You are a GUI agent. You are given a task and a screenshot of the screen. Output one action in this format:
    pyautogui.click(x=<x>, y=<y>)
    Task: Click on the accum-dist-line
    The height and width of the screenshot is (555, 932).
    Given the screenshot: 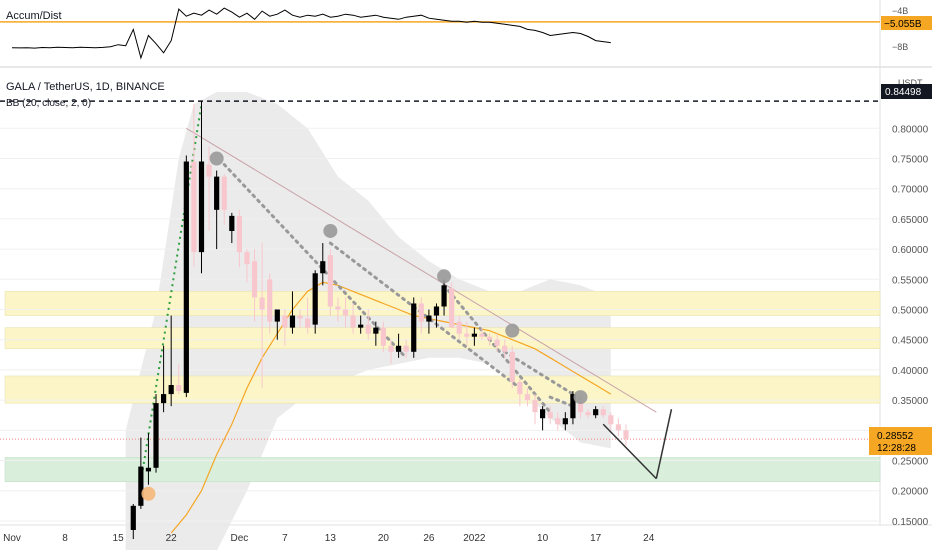 What is the action you would take?
    pyautogui.click(x=311, y=33)
    